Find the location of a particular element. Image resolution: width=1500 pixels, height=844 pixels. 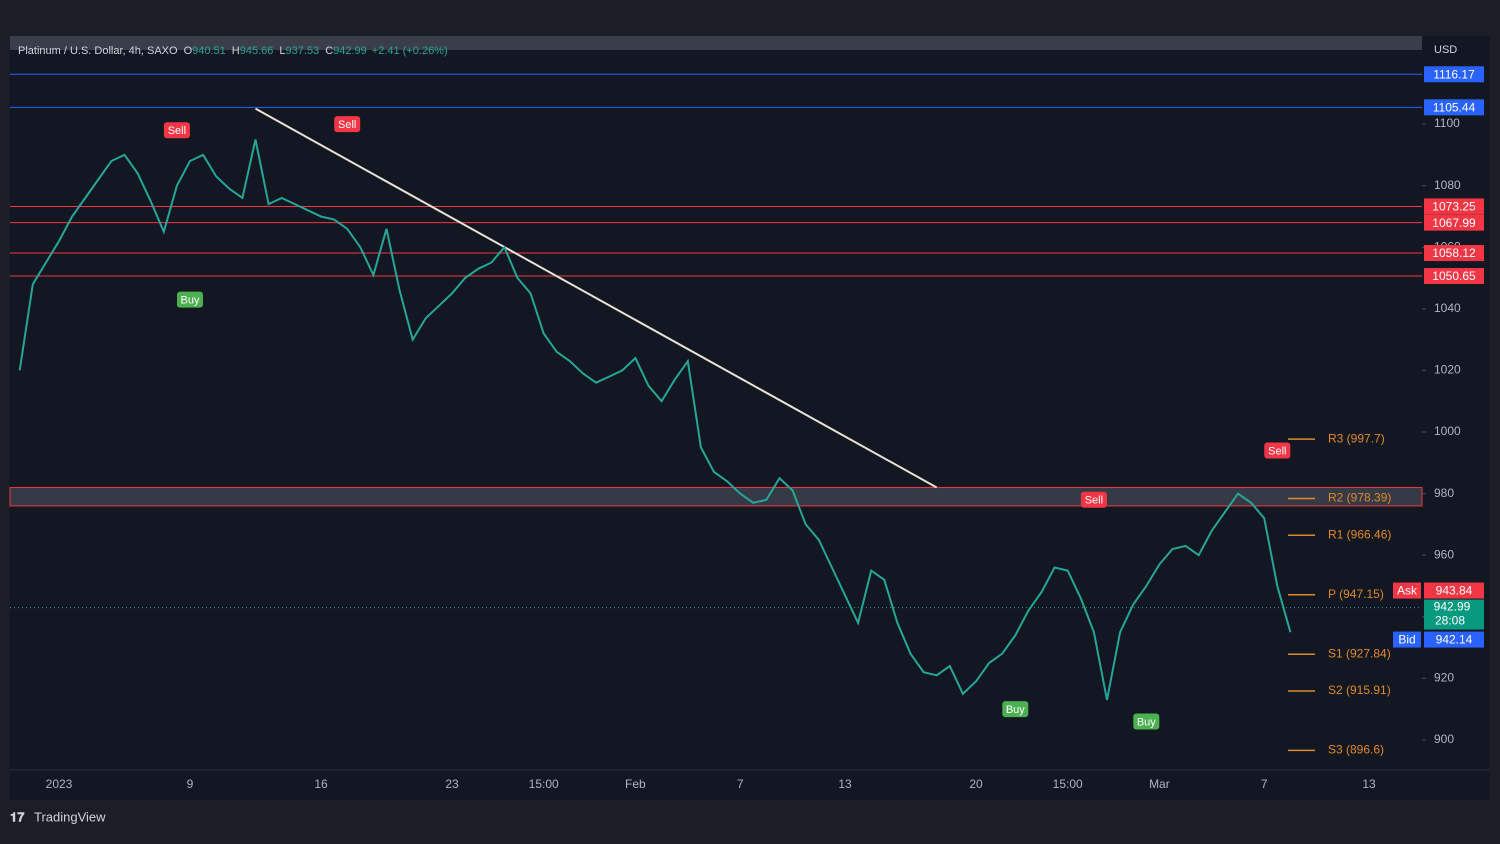

ohlc-key: H is located at coordinates (236, 51).